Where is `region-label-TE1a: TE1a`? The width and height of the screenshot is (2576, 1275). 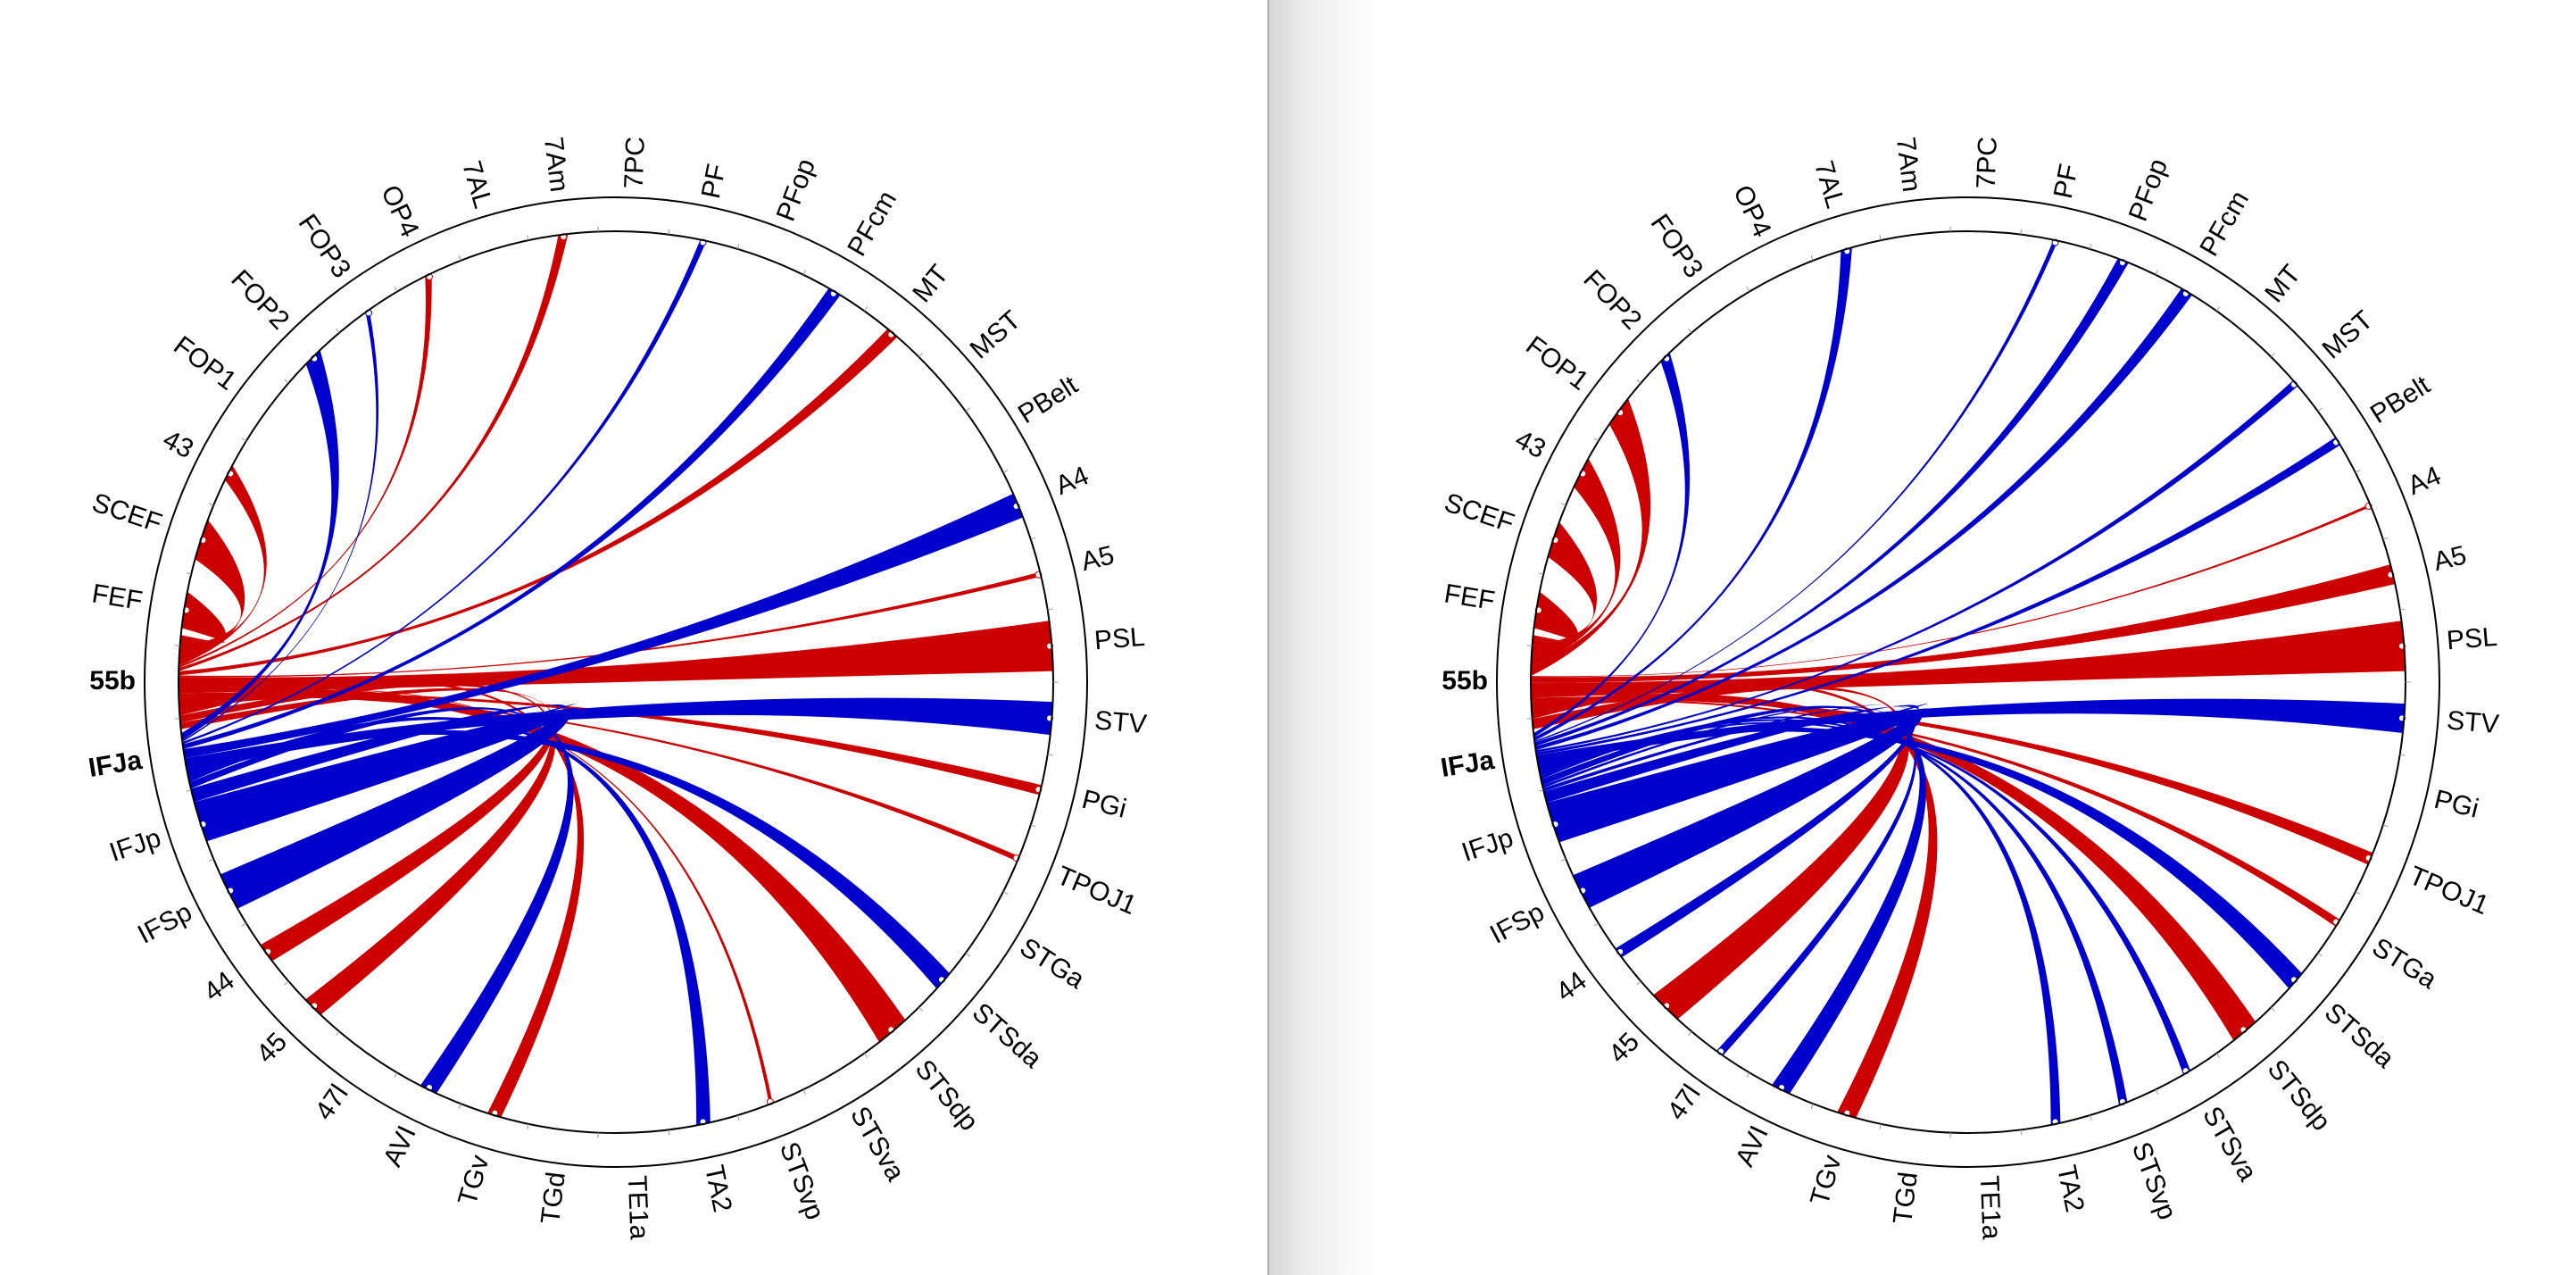
region-label-TE1a: TE1a is located at coordinates (1991, 1208).